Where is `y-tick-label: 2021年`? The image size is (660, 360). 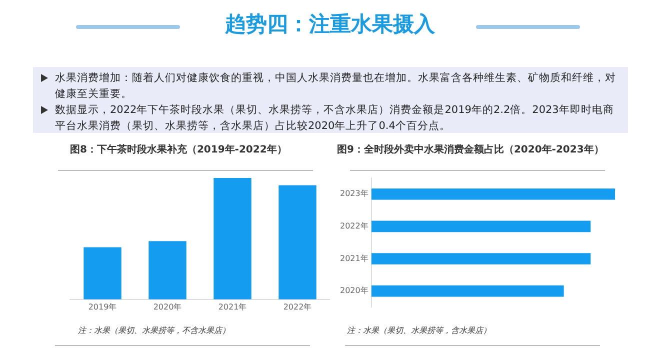 y-tick-label: 2021年 is located at coordinates (354, 258).